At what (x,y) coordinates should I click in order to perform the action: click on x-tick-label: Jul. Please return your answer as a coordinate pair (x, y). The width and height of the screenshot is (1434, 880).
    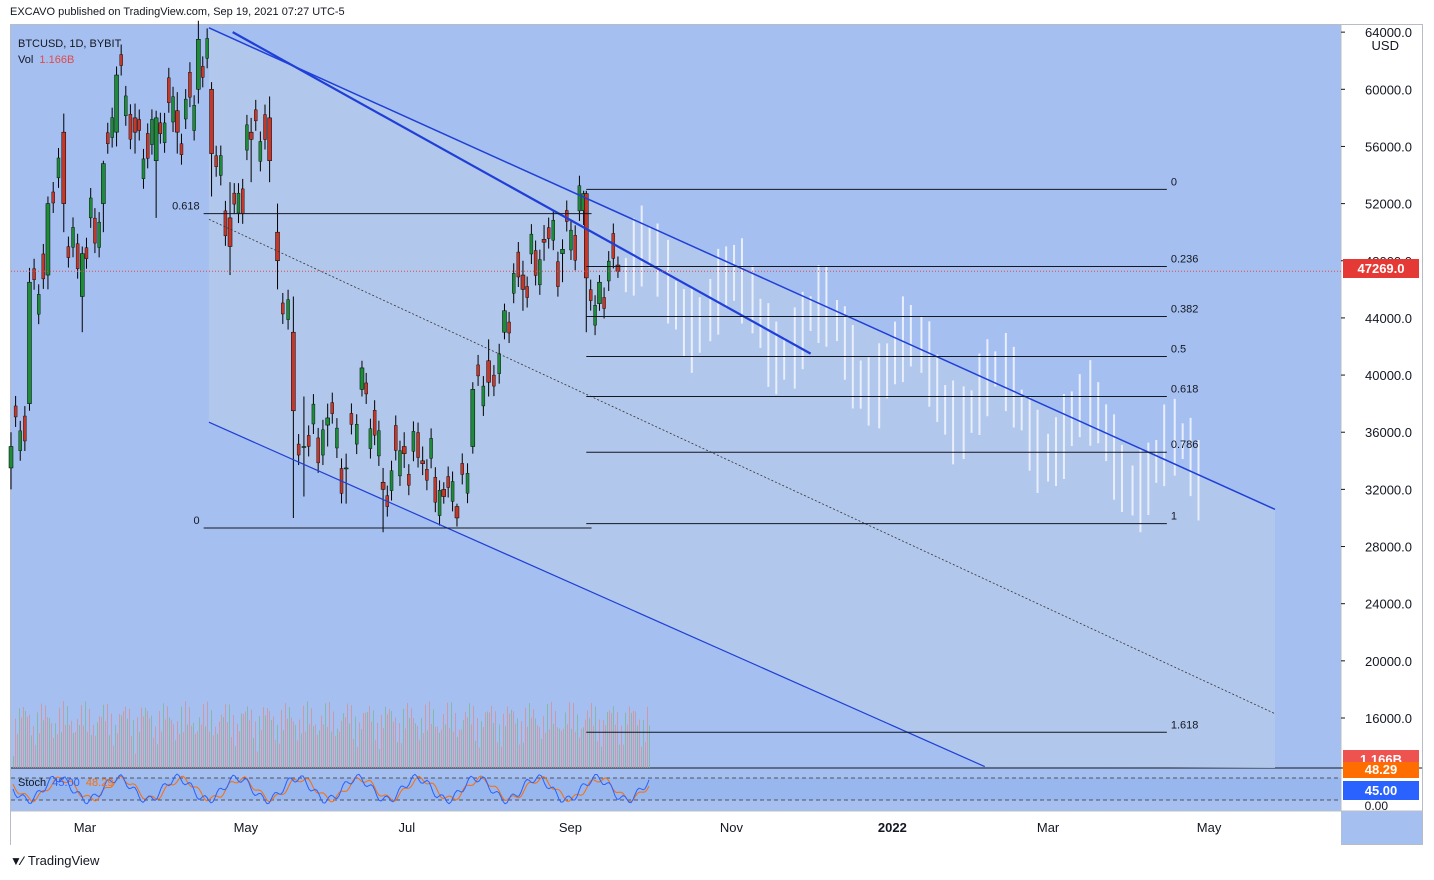
    Looking at the image, I should click on (407, 827).